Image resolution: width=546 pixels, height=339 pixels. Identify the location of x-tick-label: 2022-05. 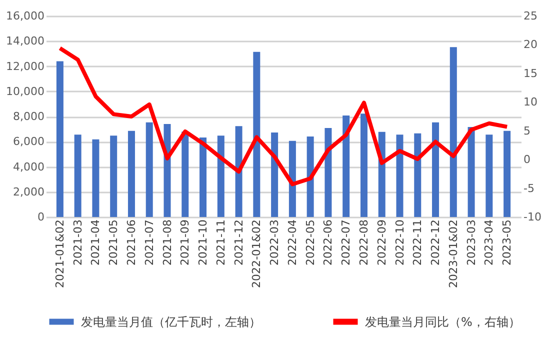
(310, 243).